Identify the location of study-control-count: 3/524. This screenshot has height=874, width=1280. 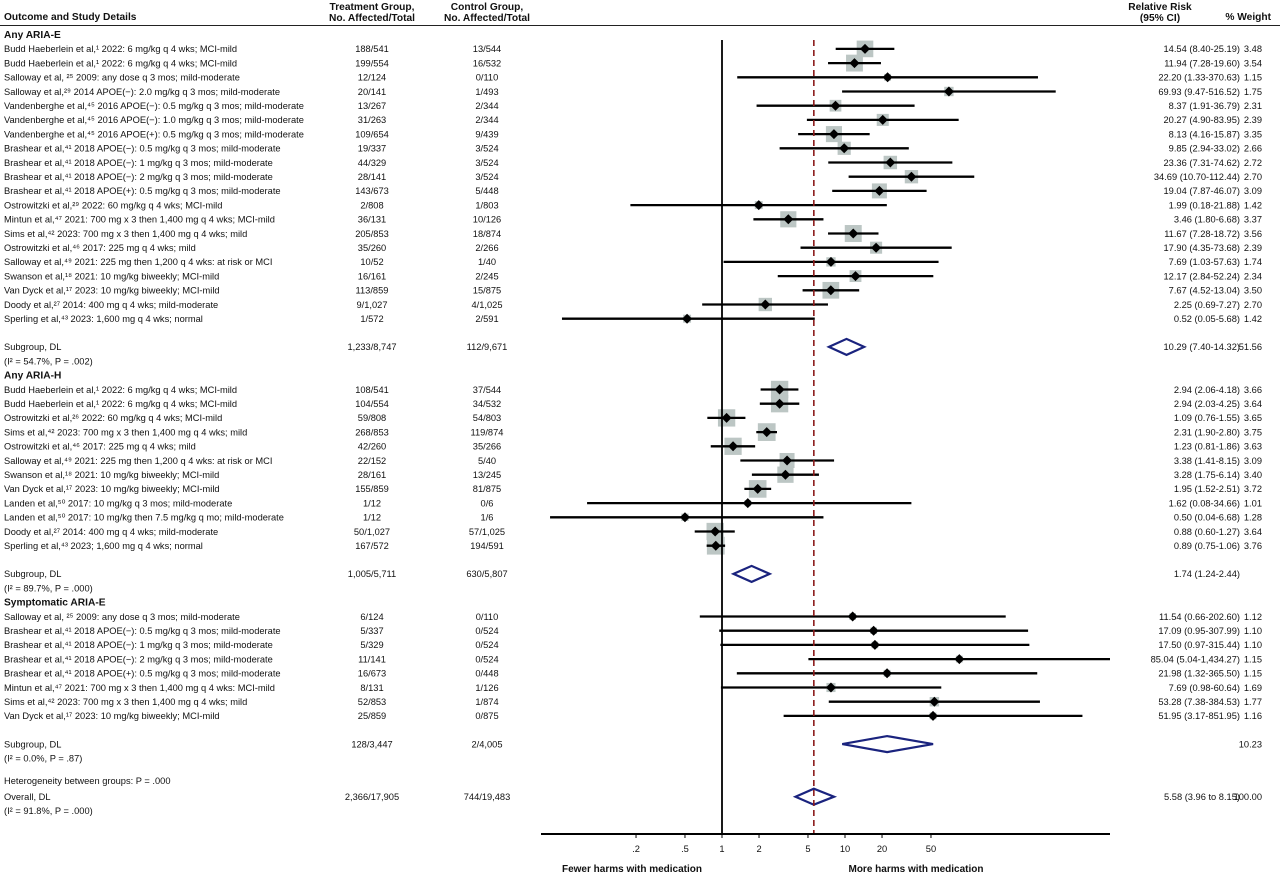
(486, 149).